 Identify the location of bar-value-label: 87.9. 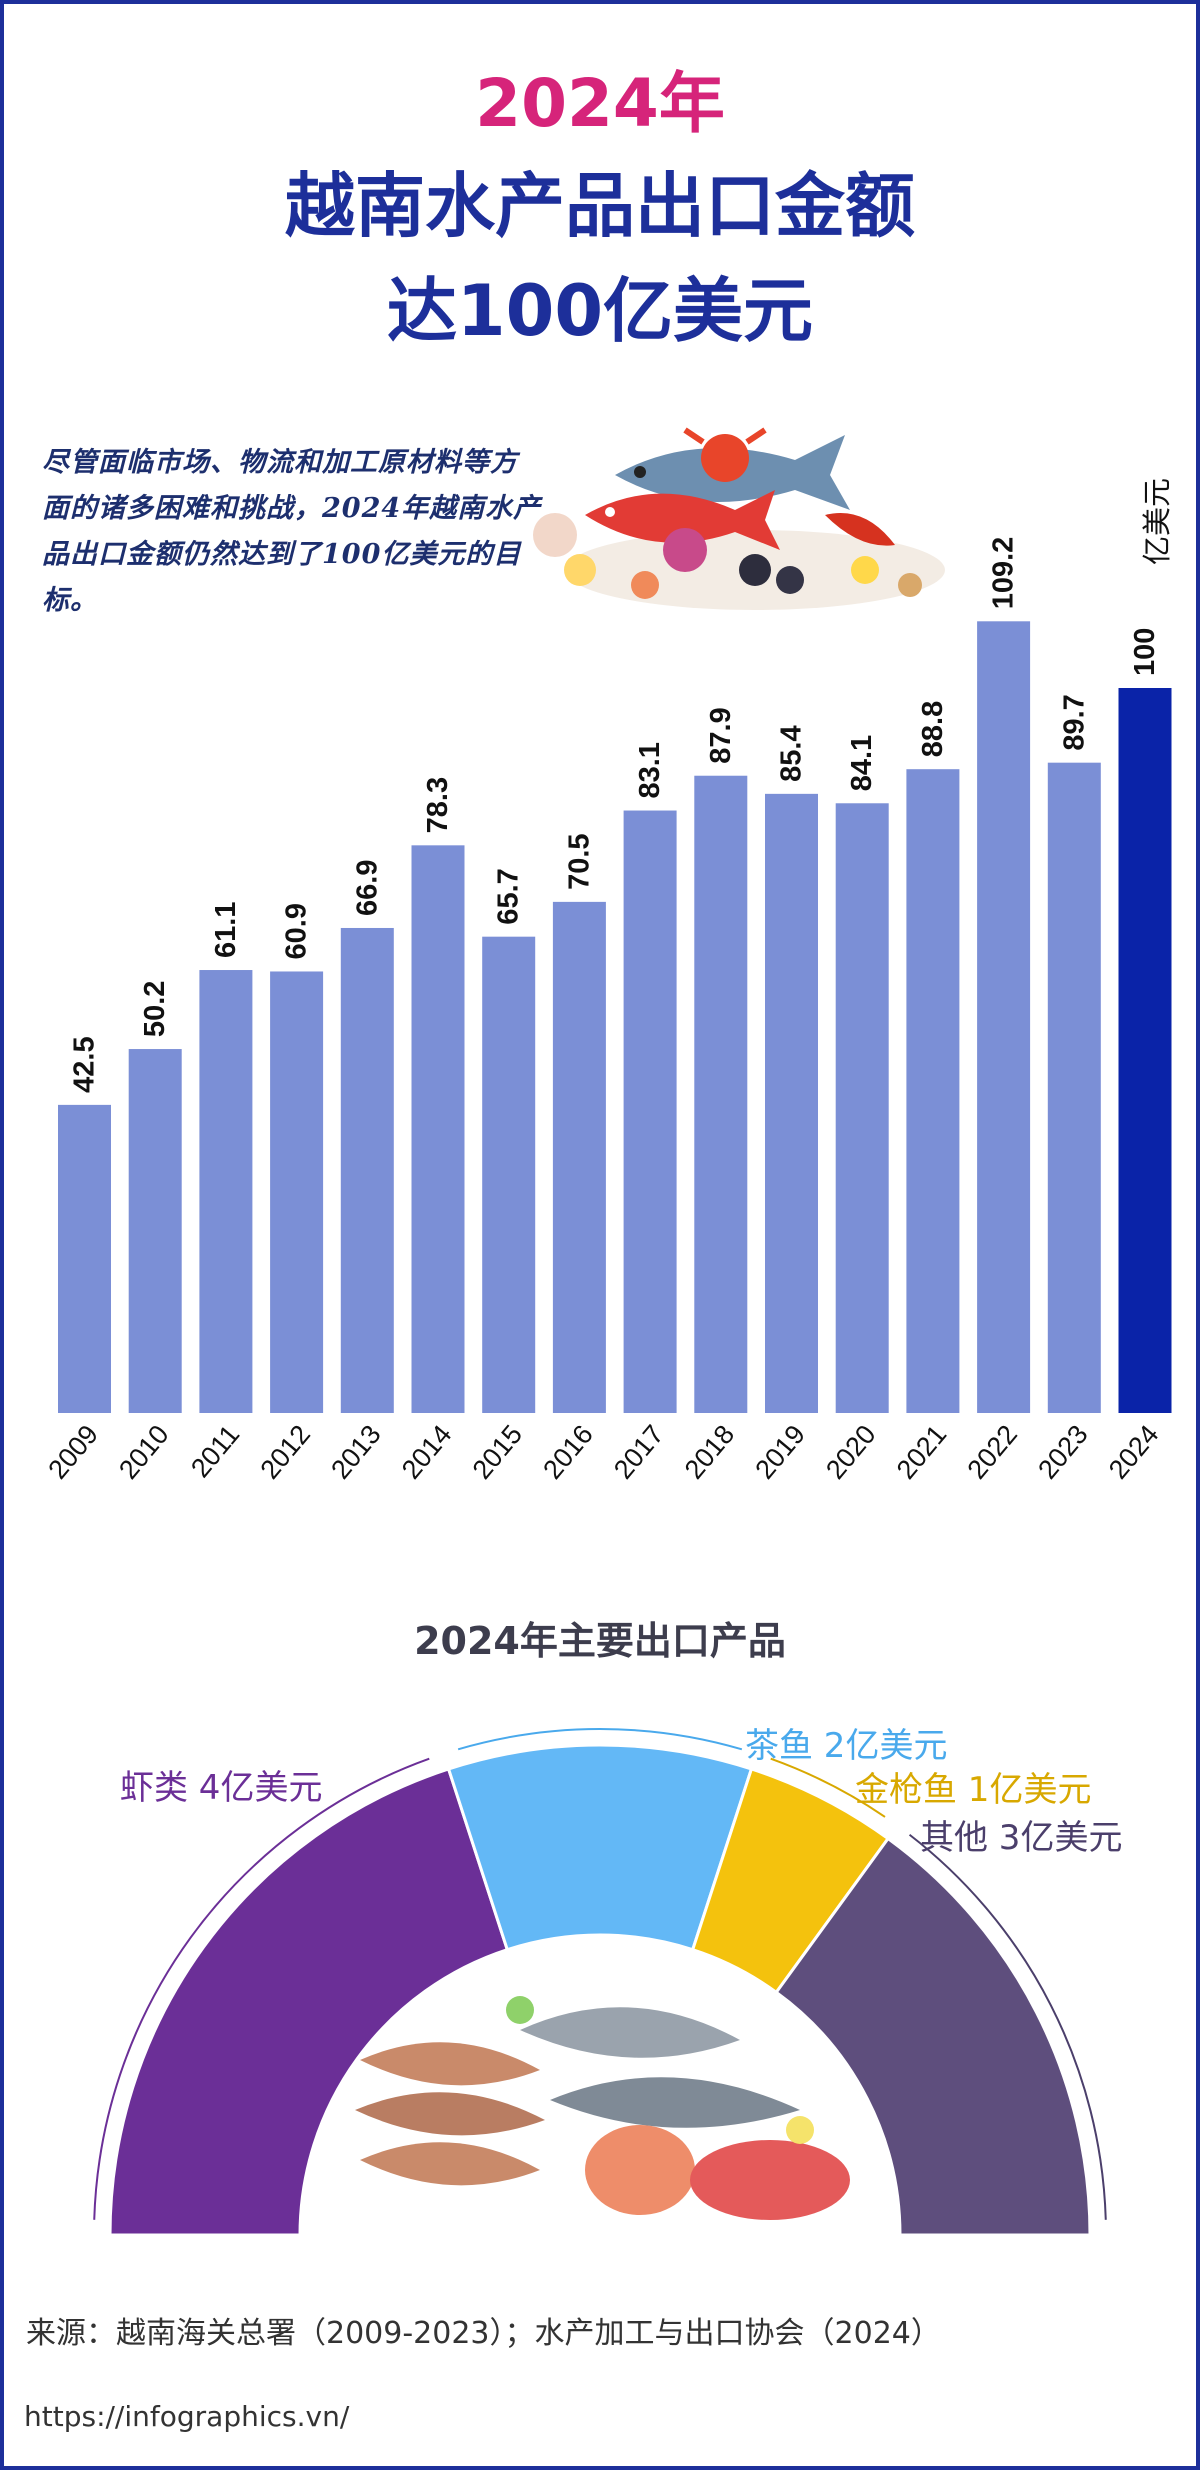
(721, 735).